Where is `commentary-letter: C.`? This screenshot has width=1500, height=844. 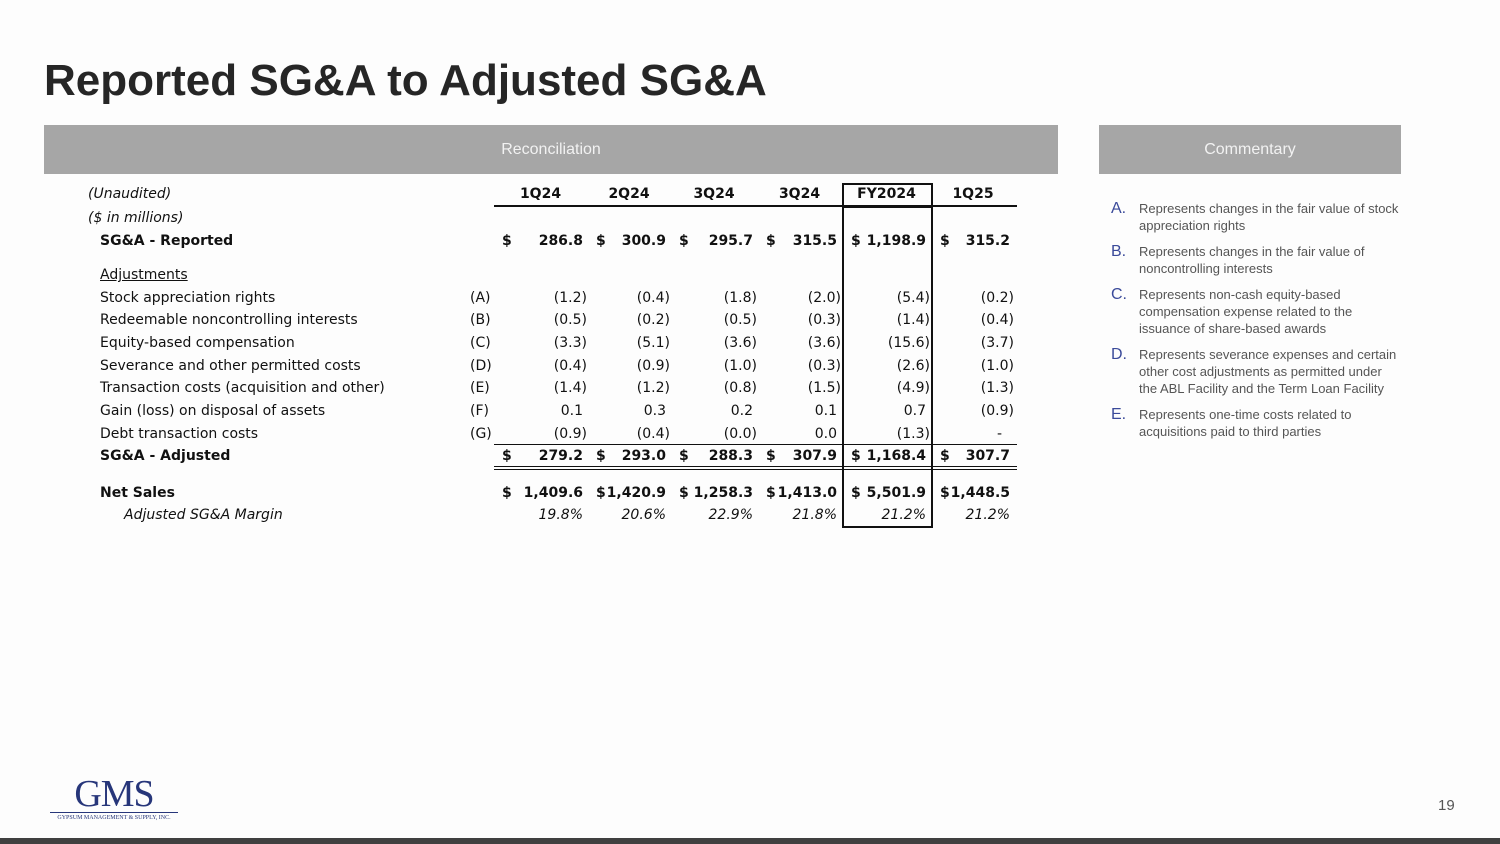 commentary-letter: C. is located at coordinates (1119, 294).